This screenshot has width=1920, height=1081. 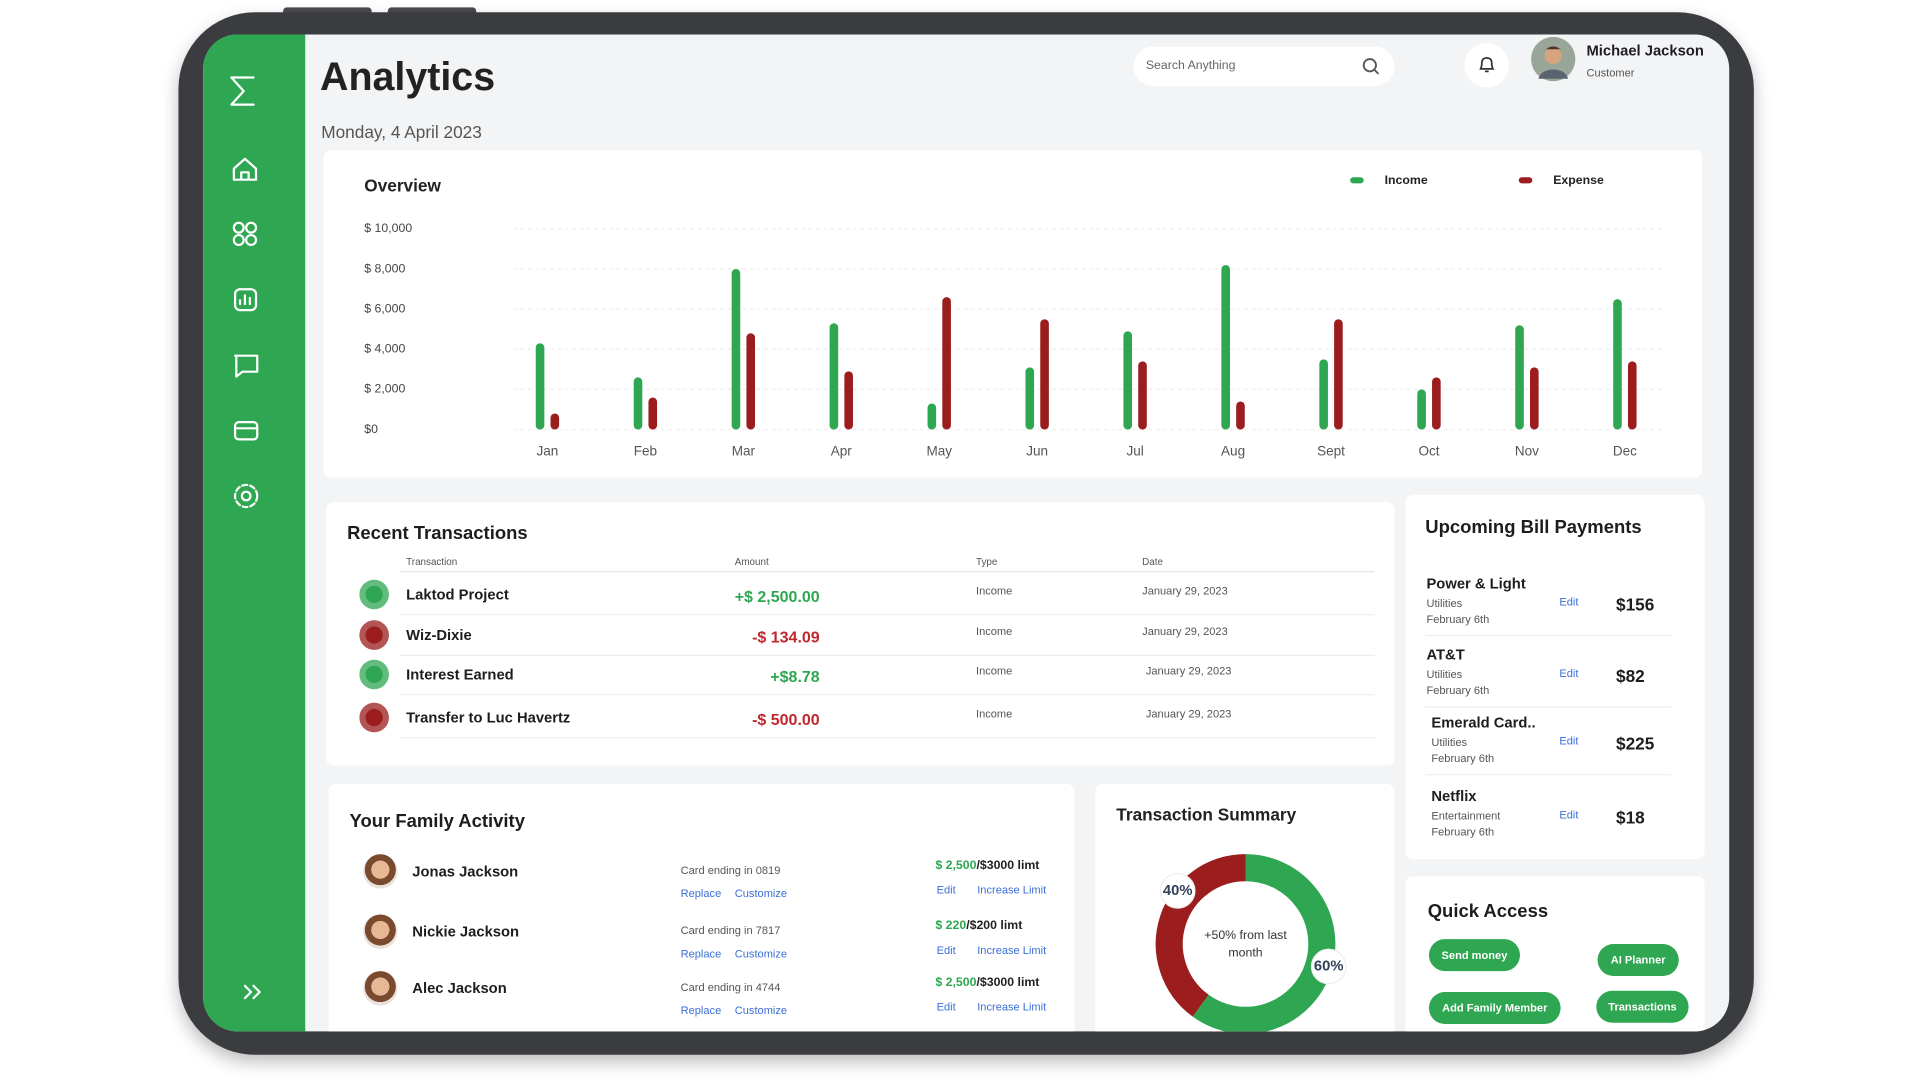 I want to click on transaction-amount: -$ 134.09, so click(x=786, y=636).